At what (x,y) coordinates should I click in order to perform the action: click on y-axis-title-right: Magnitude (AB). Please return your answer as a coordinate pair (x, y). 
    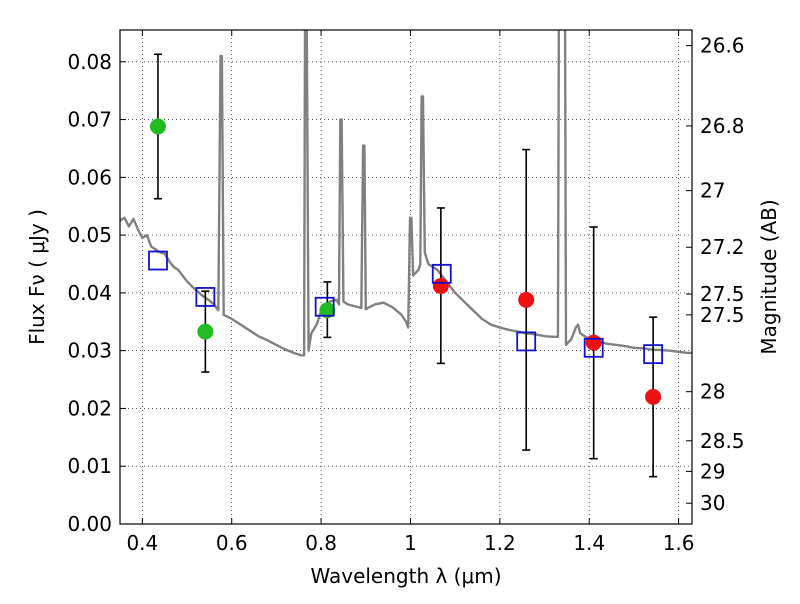
    Looking at the image, I should click on (769, 276).